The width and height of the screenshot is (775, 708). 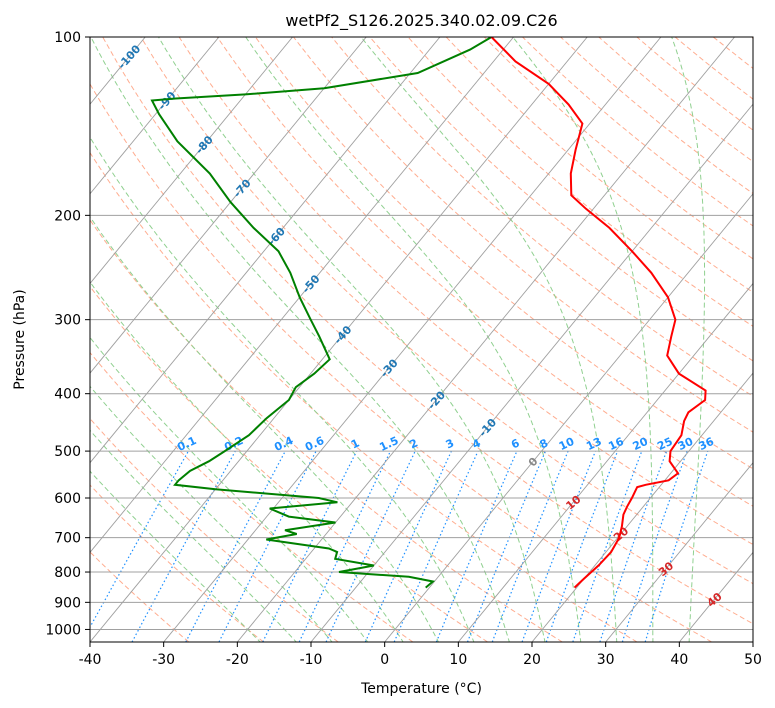 I want to click on x-tick-label: 30, so click(x=606, y=660).